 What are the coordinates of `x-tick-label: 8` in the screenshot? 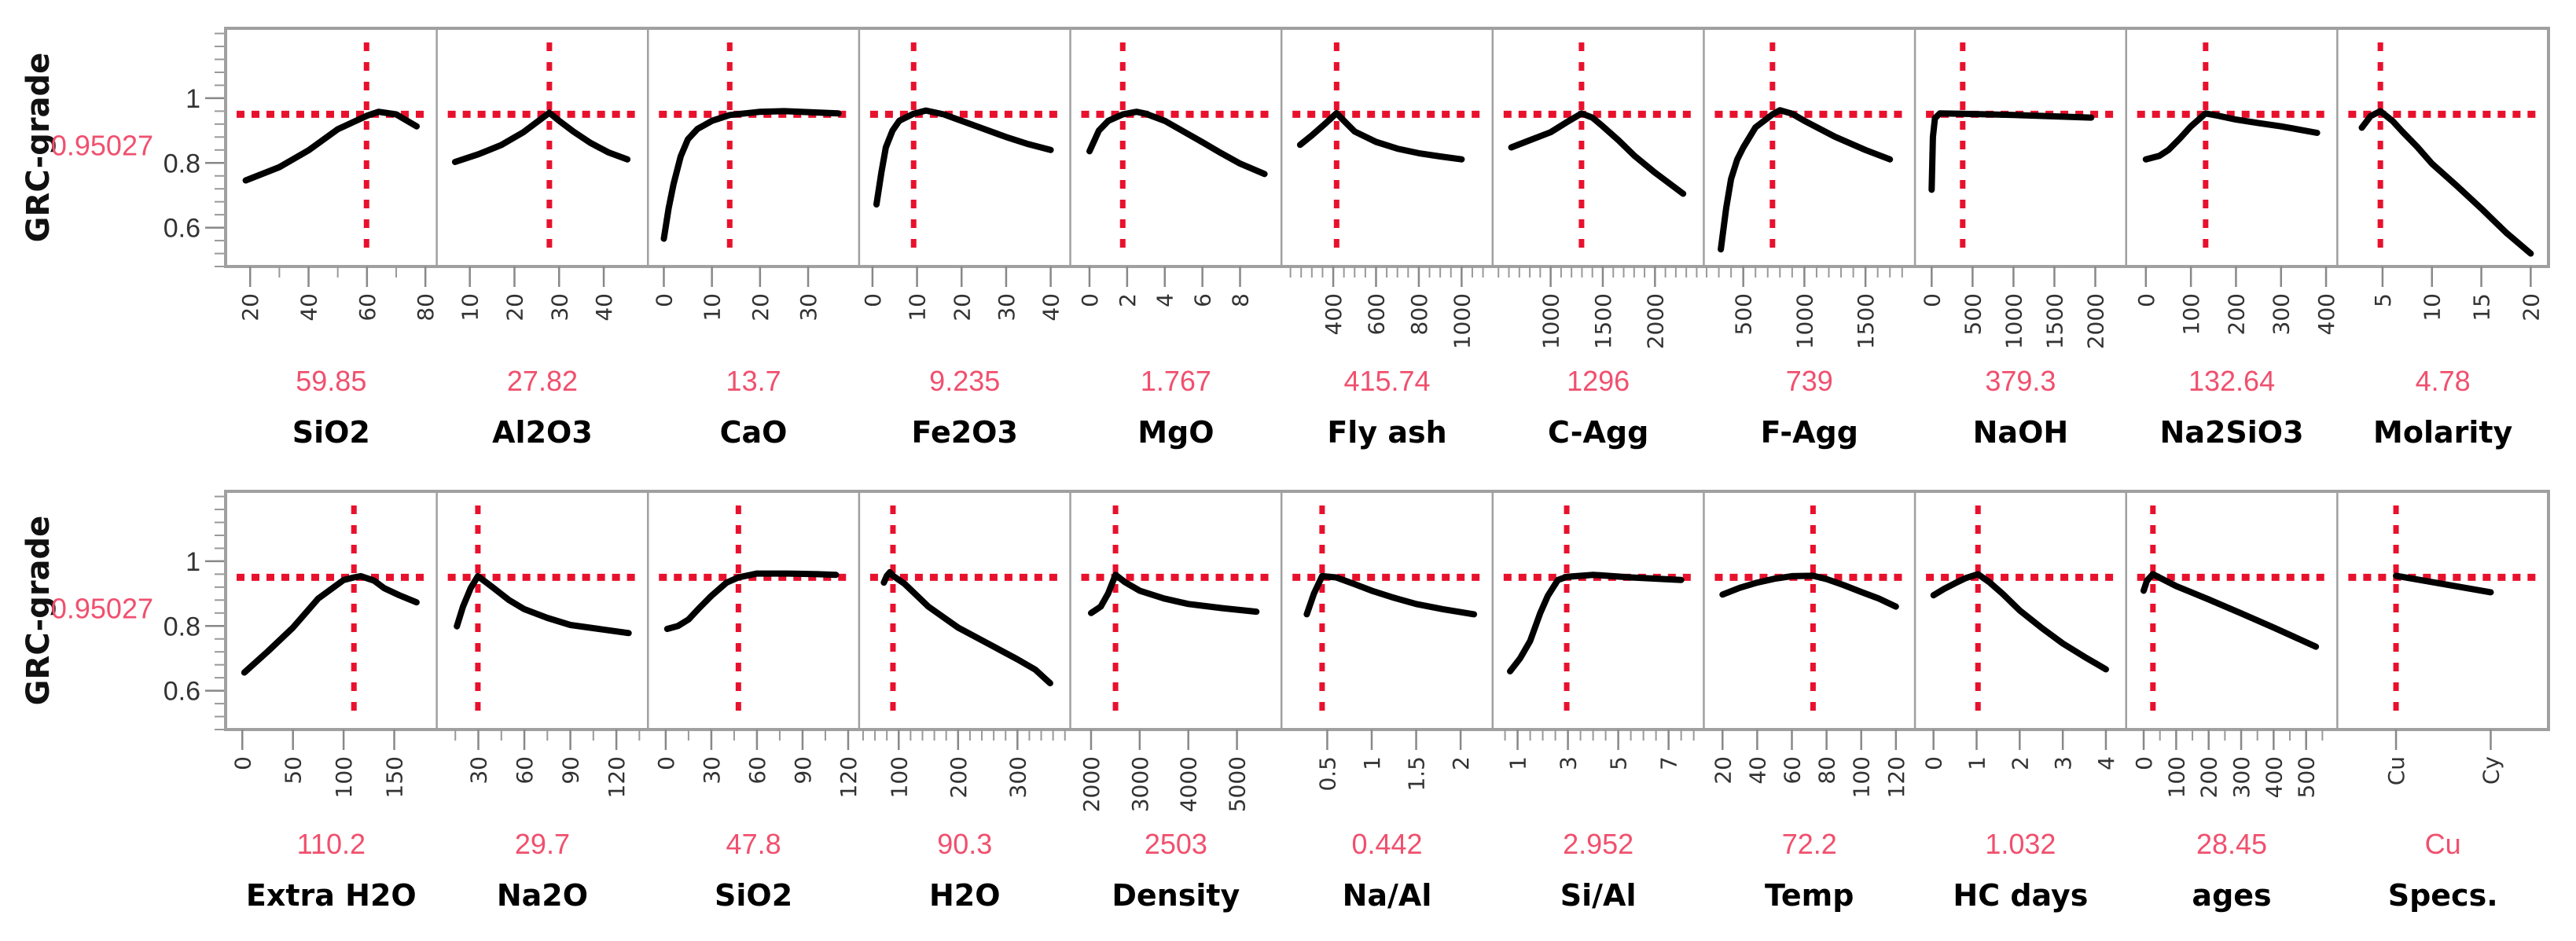 It's located at (1241, 300).